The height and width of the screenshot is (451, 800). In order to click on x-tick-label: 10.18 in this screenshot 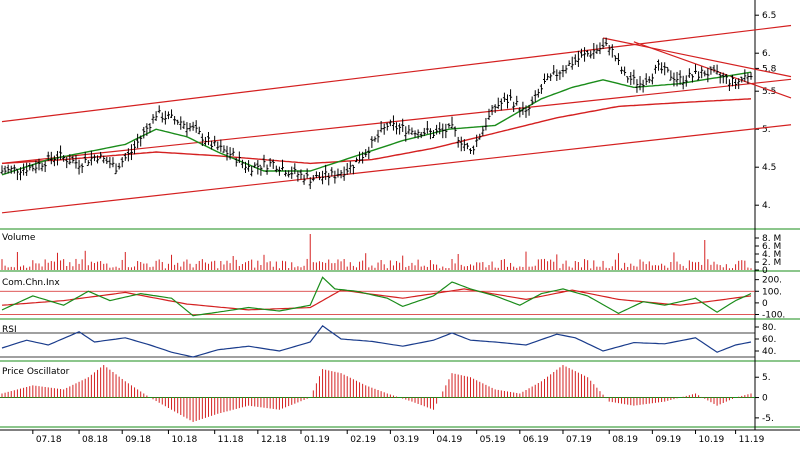, I will do `click(184, 440)`.